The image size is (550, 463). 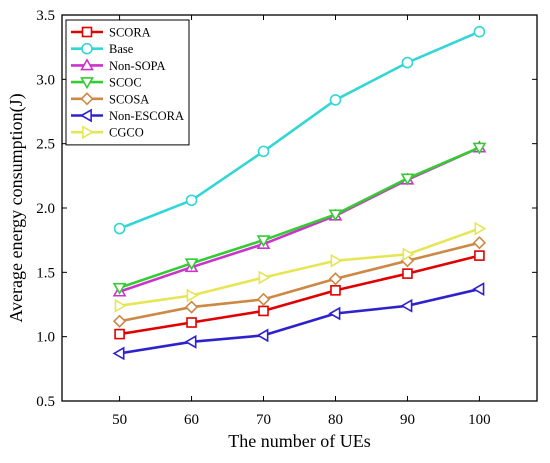 I want to click on legend-marker-scoc, so click(x=87, y=83).